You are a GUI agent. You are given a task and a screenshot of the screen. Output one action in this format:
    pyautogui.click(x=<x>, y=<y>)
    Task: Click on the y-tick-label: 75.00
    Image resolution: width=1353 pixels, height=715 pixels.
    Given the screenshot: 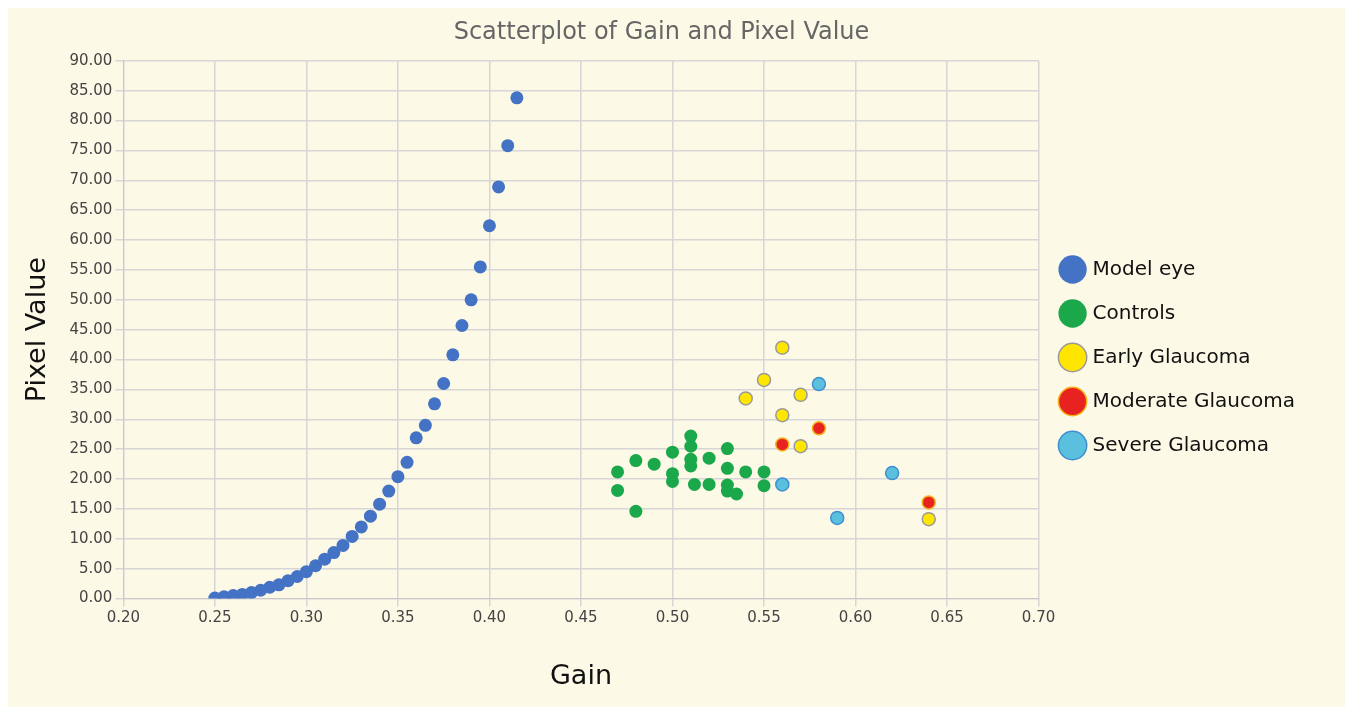 What is the action you would take?
    pyautogui.click(x=91, y=149)
    